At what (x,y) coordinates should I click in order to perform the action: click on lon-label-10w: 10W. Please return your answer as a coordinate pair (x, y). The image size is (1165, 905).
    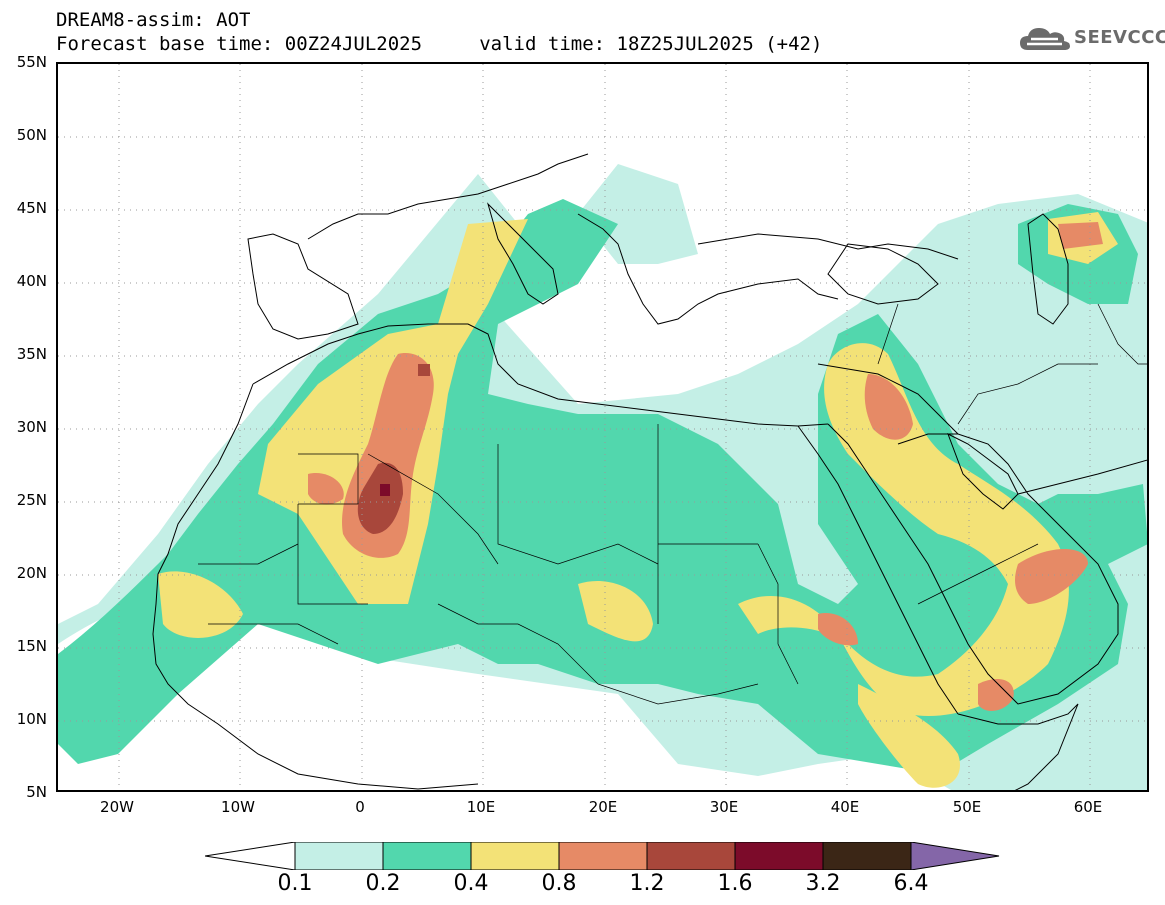
    Looking at the image, I should click on (238, 807).